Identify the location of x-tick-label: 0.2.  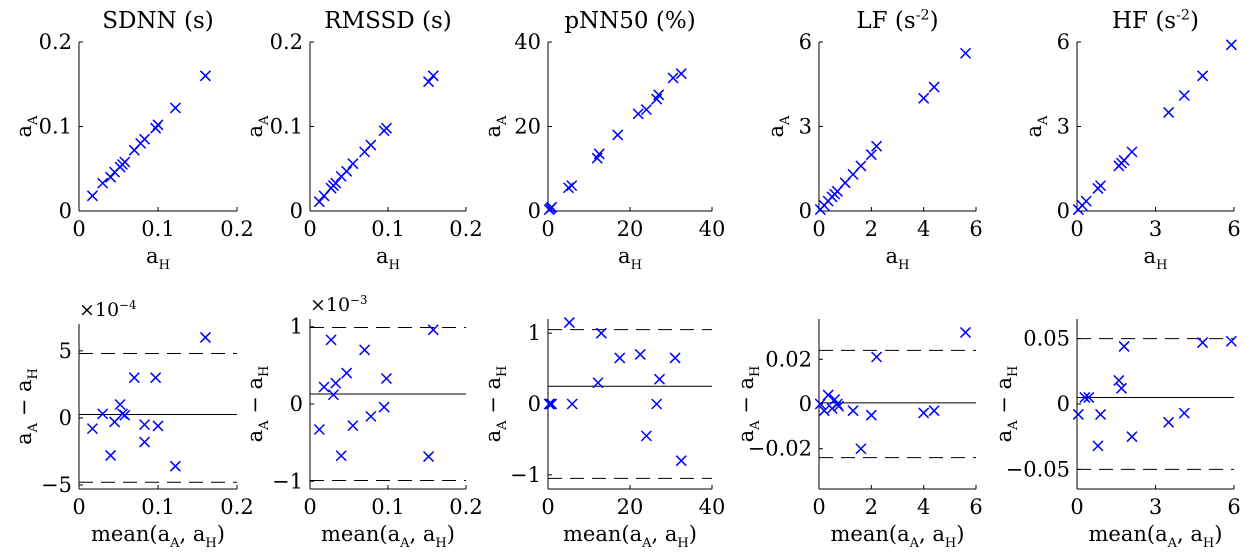
(465, 507).